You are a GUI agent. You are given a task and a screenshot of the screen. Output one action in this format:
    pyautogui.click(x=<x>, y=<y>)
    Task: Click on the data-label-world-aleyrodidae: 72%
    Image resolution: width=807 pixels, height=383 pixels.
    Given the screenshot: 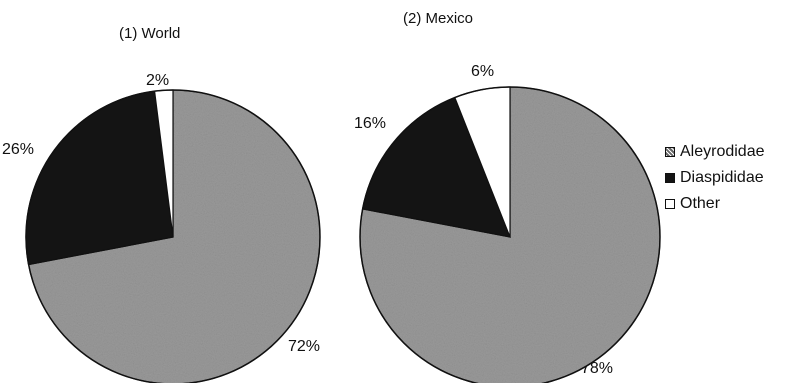 What is the action you would take?
    pyautogui.click(x=304, y=346)
    